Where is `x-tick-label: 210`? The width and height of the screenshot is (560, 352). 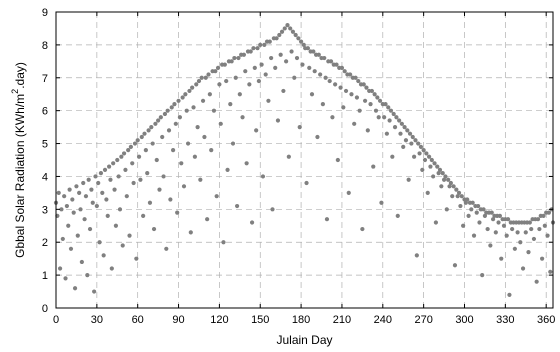 x-tick-label: 210 is located at coordinates (342, 320).